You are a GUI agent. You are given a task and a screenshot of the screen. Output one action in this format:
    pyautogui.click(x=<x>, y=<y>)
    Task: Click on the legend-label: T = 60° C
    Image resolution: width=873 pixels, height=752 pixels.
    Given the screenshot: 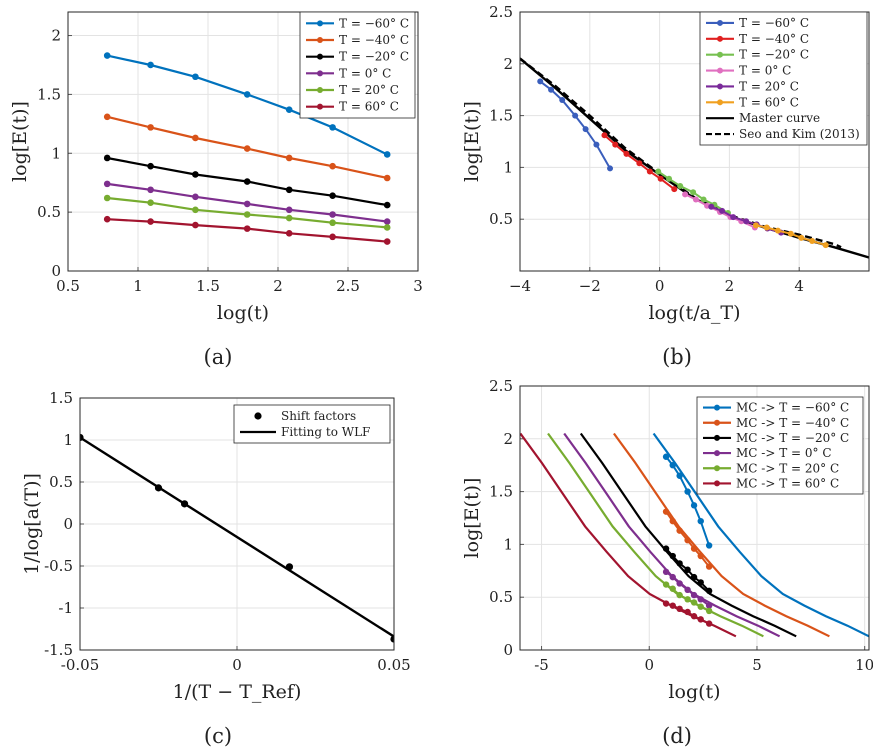 What is the action you would take?
    pyautogui.click(x=369, y=107)
    